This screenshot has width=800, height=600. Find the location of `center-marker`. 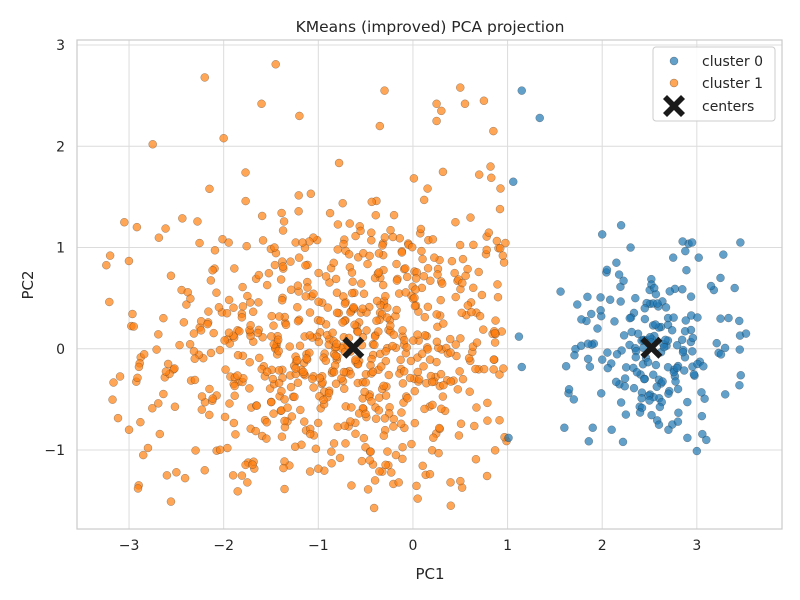

center-marker is located at coordinates (651, 347).